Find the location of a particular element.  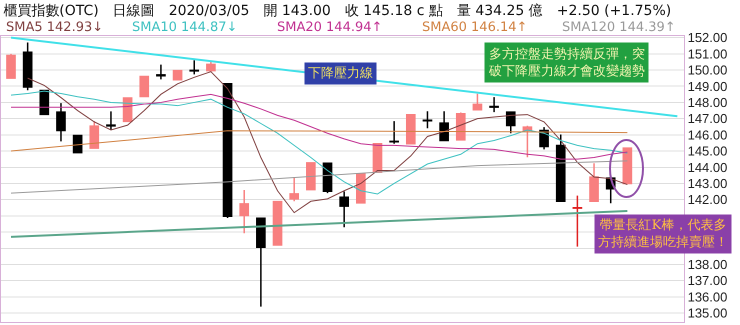

text: SMA20 144.94↑ is located at coordinates (329, 27).